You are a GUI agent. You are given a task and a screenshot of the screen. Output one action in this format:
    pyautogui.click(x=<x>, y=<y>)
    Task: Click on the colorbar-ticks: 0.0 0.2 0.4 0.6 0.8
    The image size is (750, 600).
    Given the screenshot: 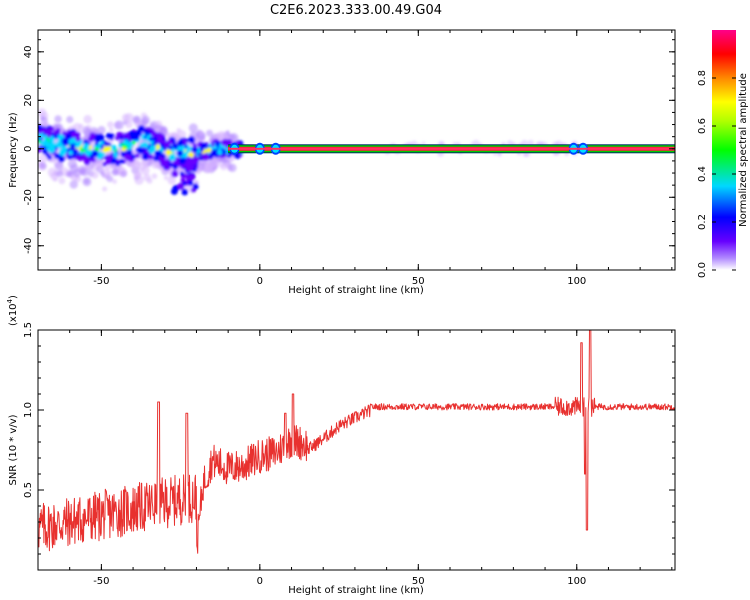 What is the action you would take?
    pyautogui.click(x=716, y=174)
    